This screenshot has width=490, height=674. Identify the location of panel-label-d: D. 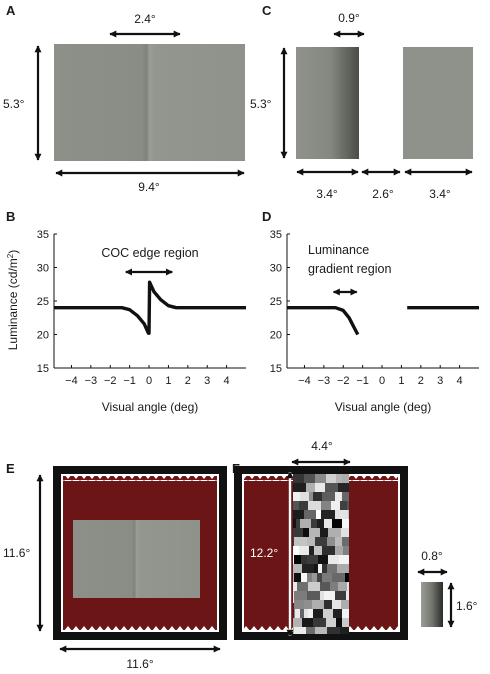
(266, 216).